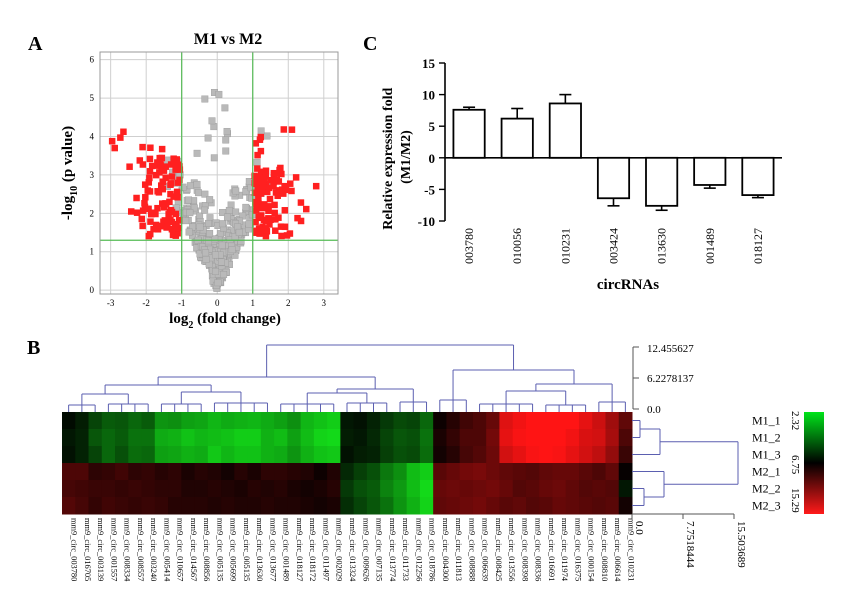 This screenshot has height=590, width=866. Describe the element at coordinates (445, 549) in the screenshot. I see `heatmap-column-label: mm9_circ_004300` at that location.